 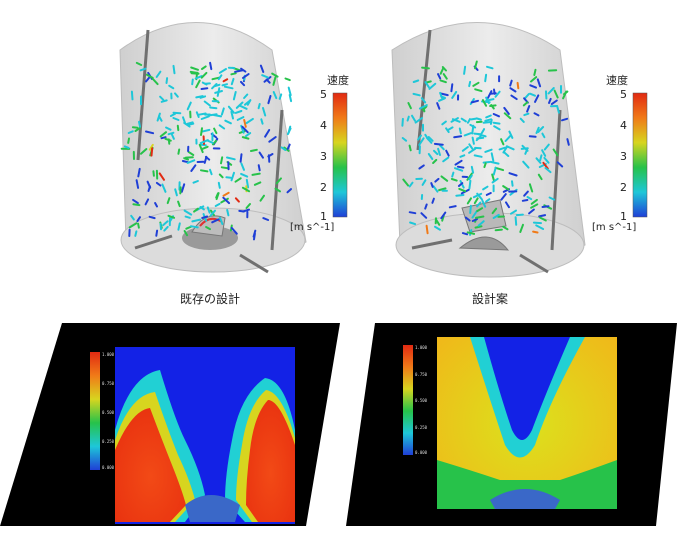 What do you see at coordinates (640, 155) in the screenshot?
I see `colorbar-right` at bounding box center [640, 155].